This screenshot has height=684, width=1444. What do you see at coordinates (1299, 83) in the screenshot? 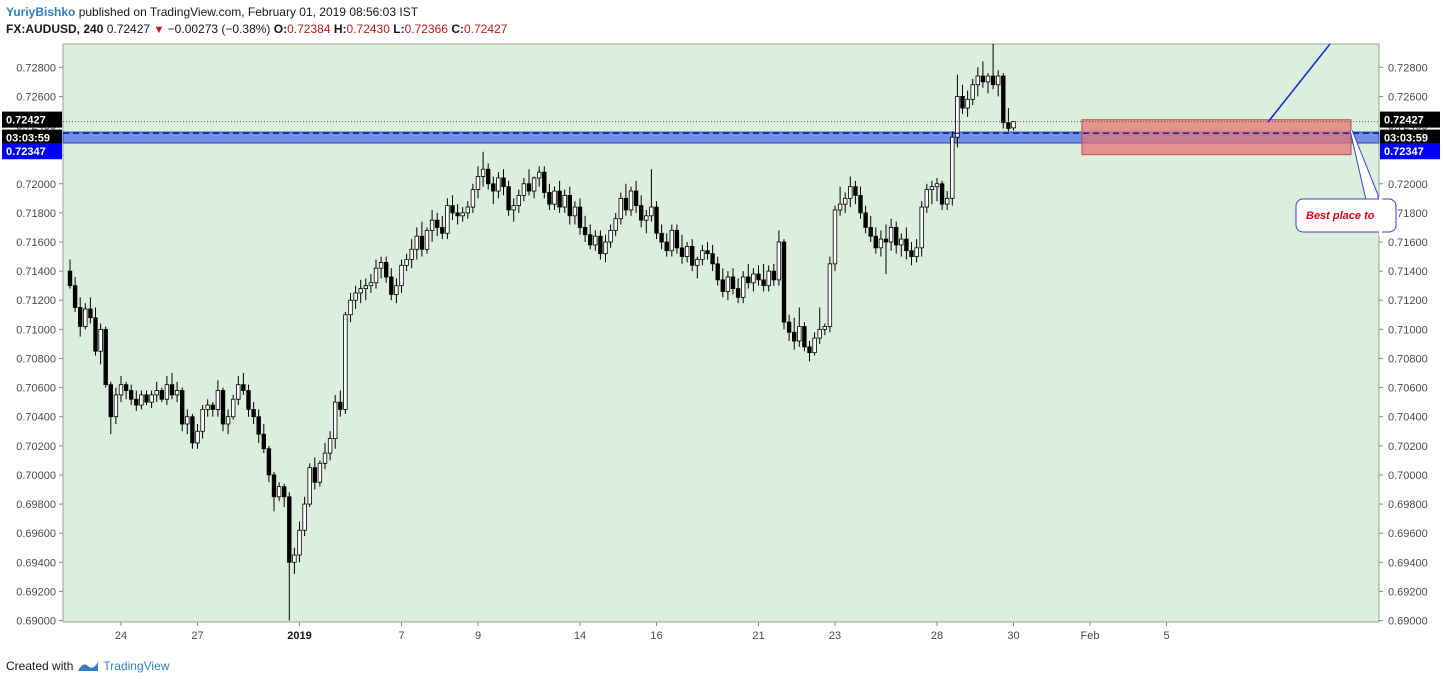
I see `trend-line` at bounding box center [1299, 83].